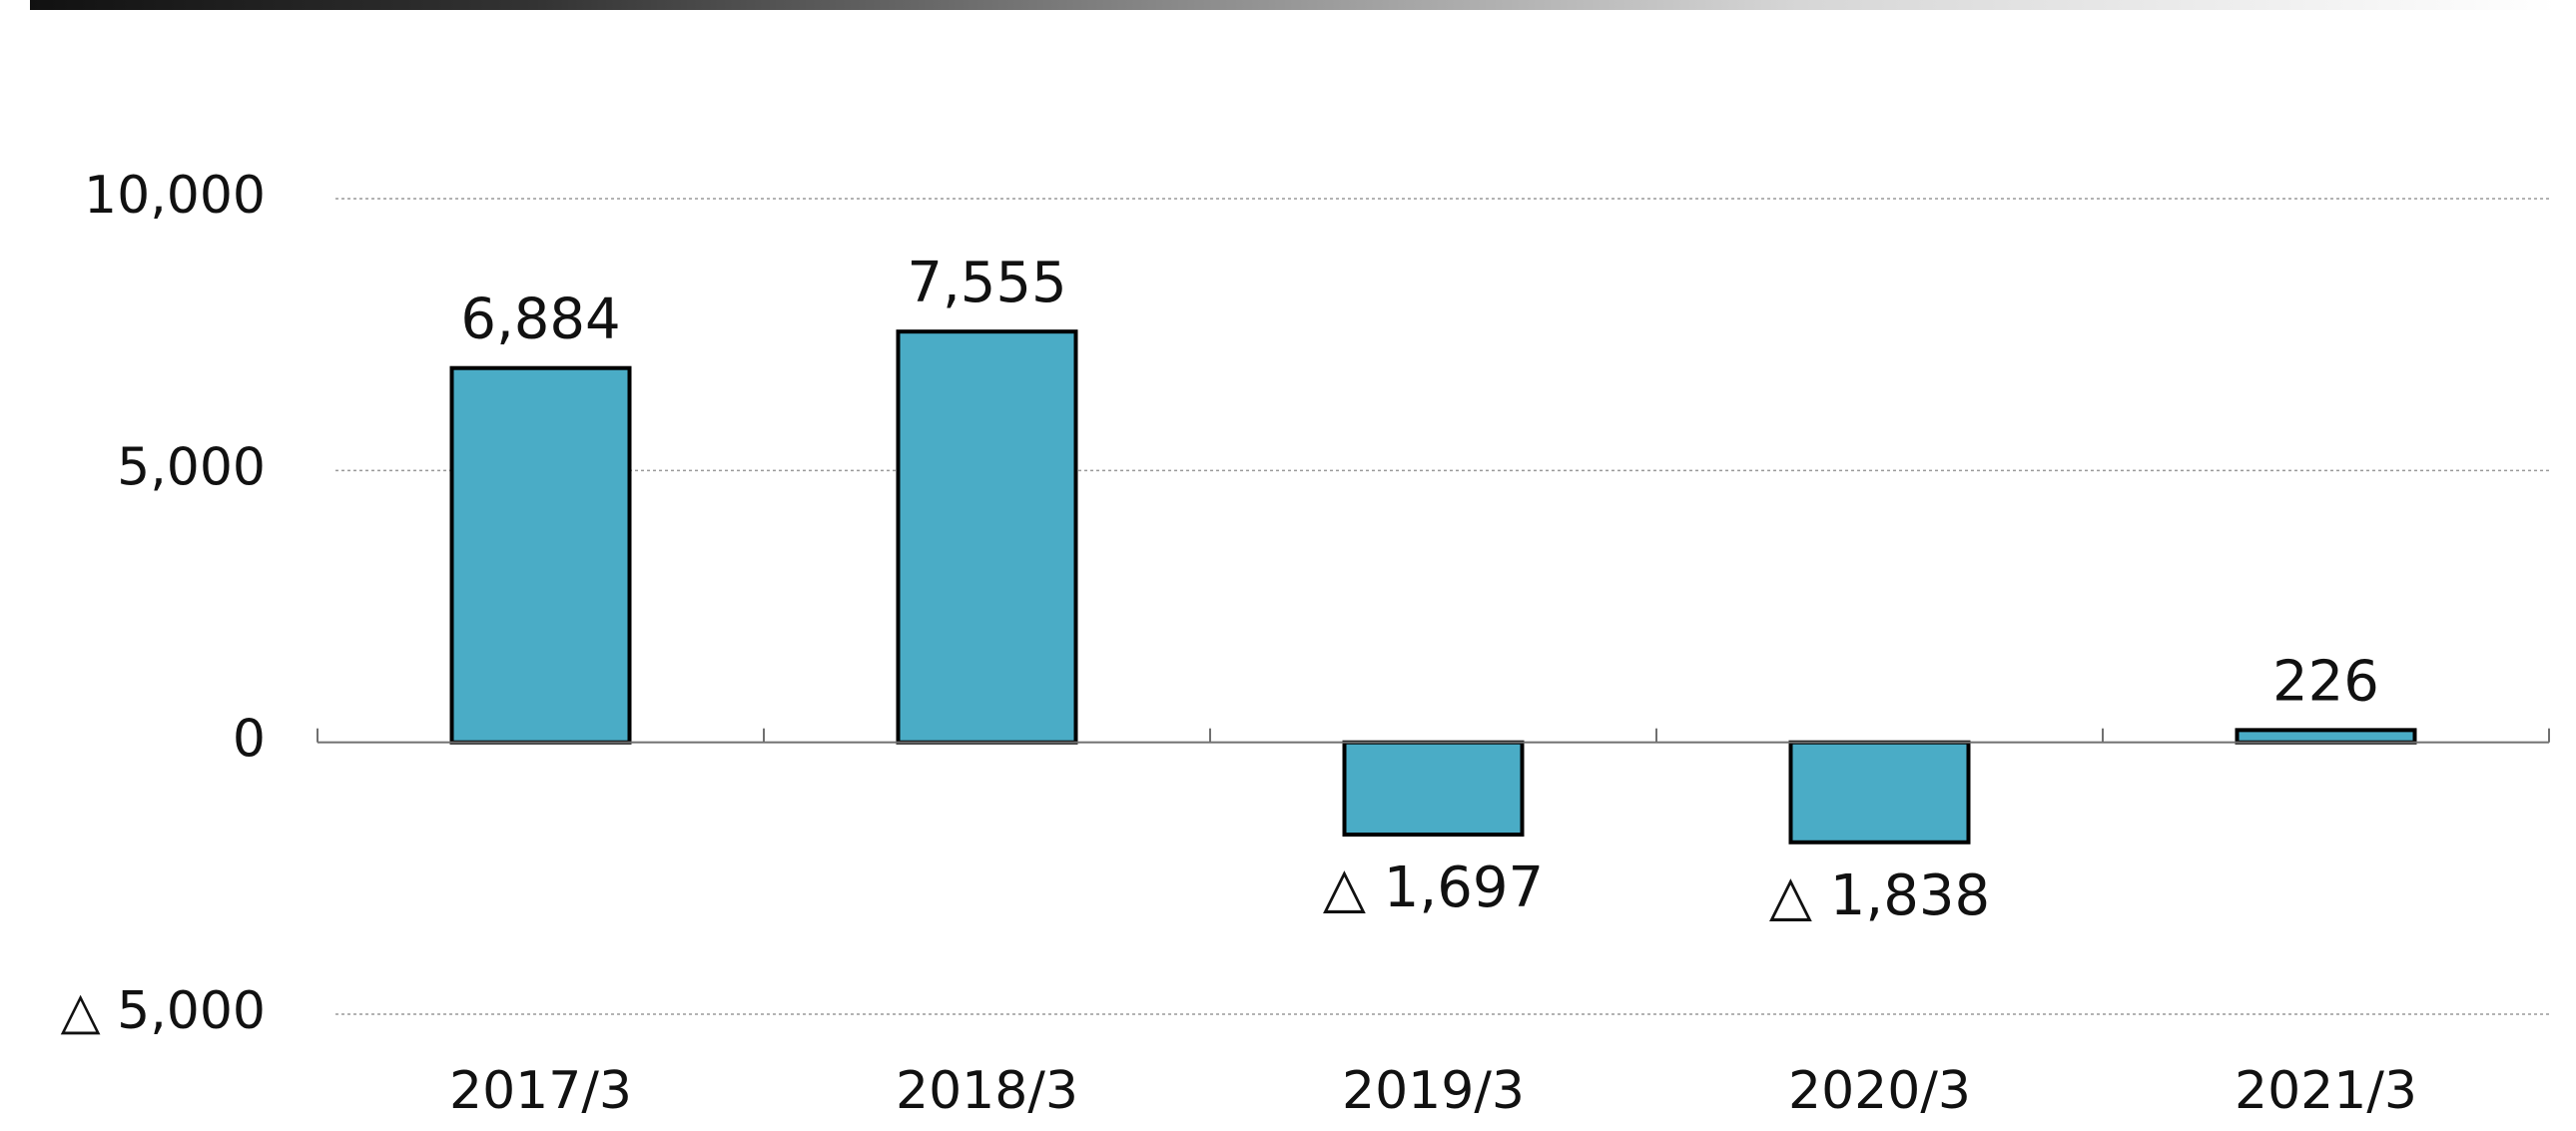 The image size is (2576, 1131). I want to click on y-tick-label-1: 5,000, so click(191, 467).